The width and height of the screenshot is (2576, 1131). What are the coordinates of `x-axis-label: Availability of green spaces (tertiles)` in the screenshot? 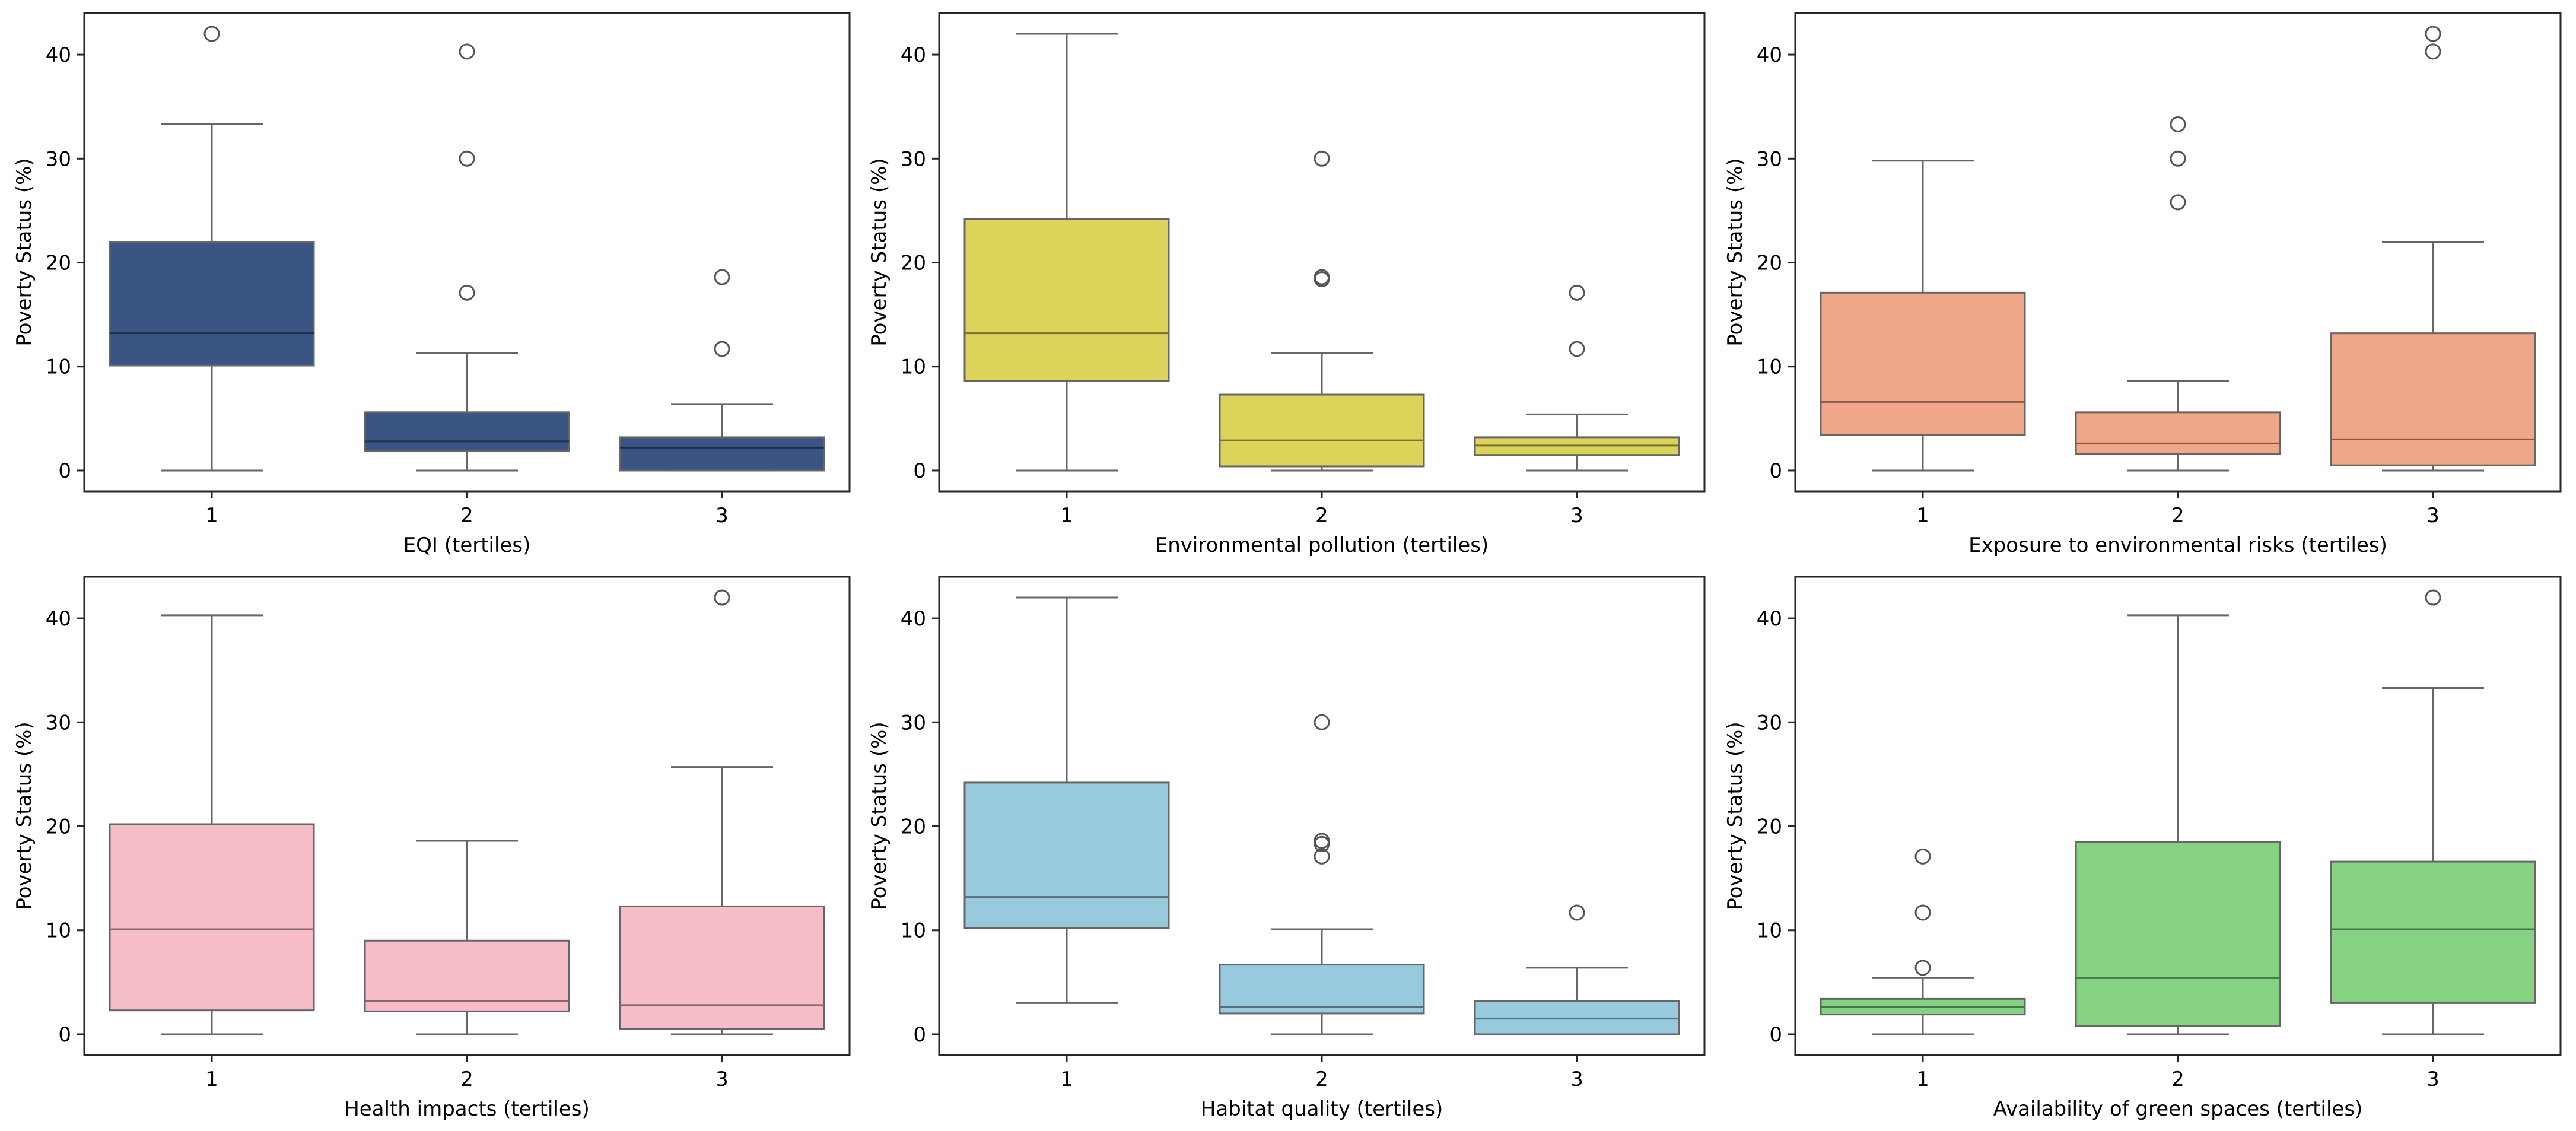 It's located at (2178, 1109).